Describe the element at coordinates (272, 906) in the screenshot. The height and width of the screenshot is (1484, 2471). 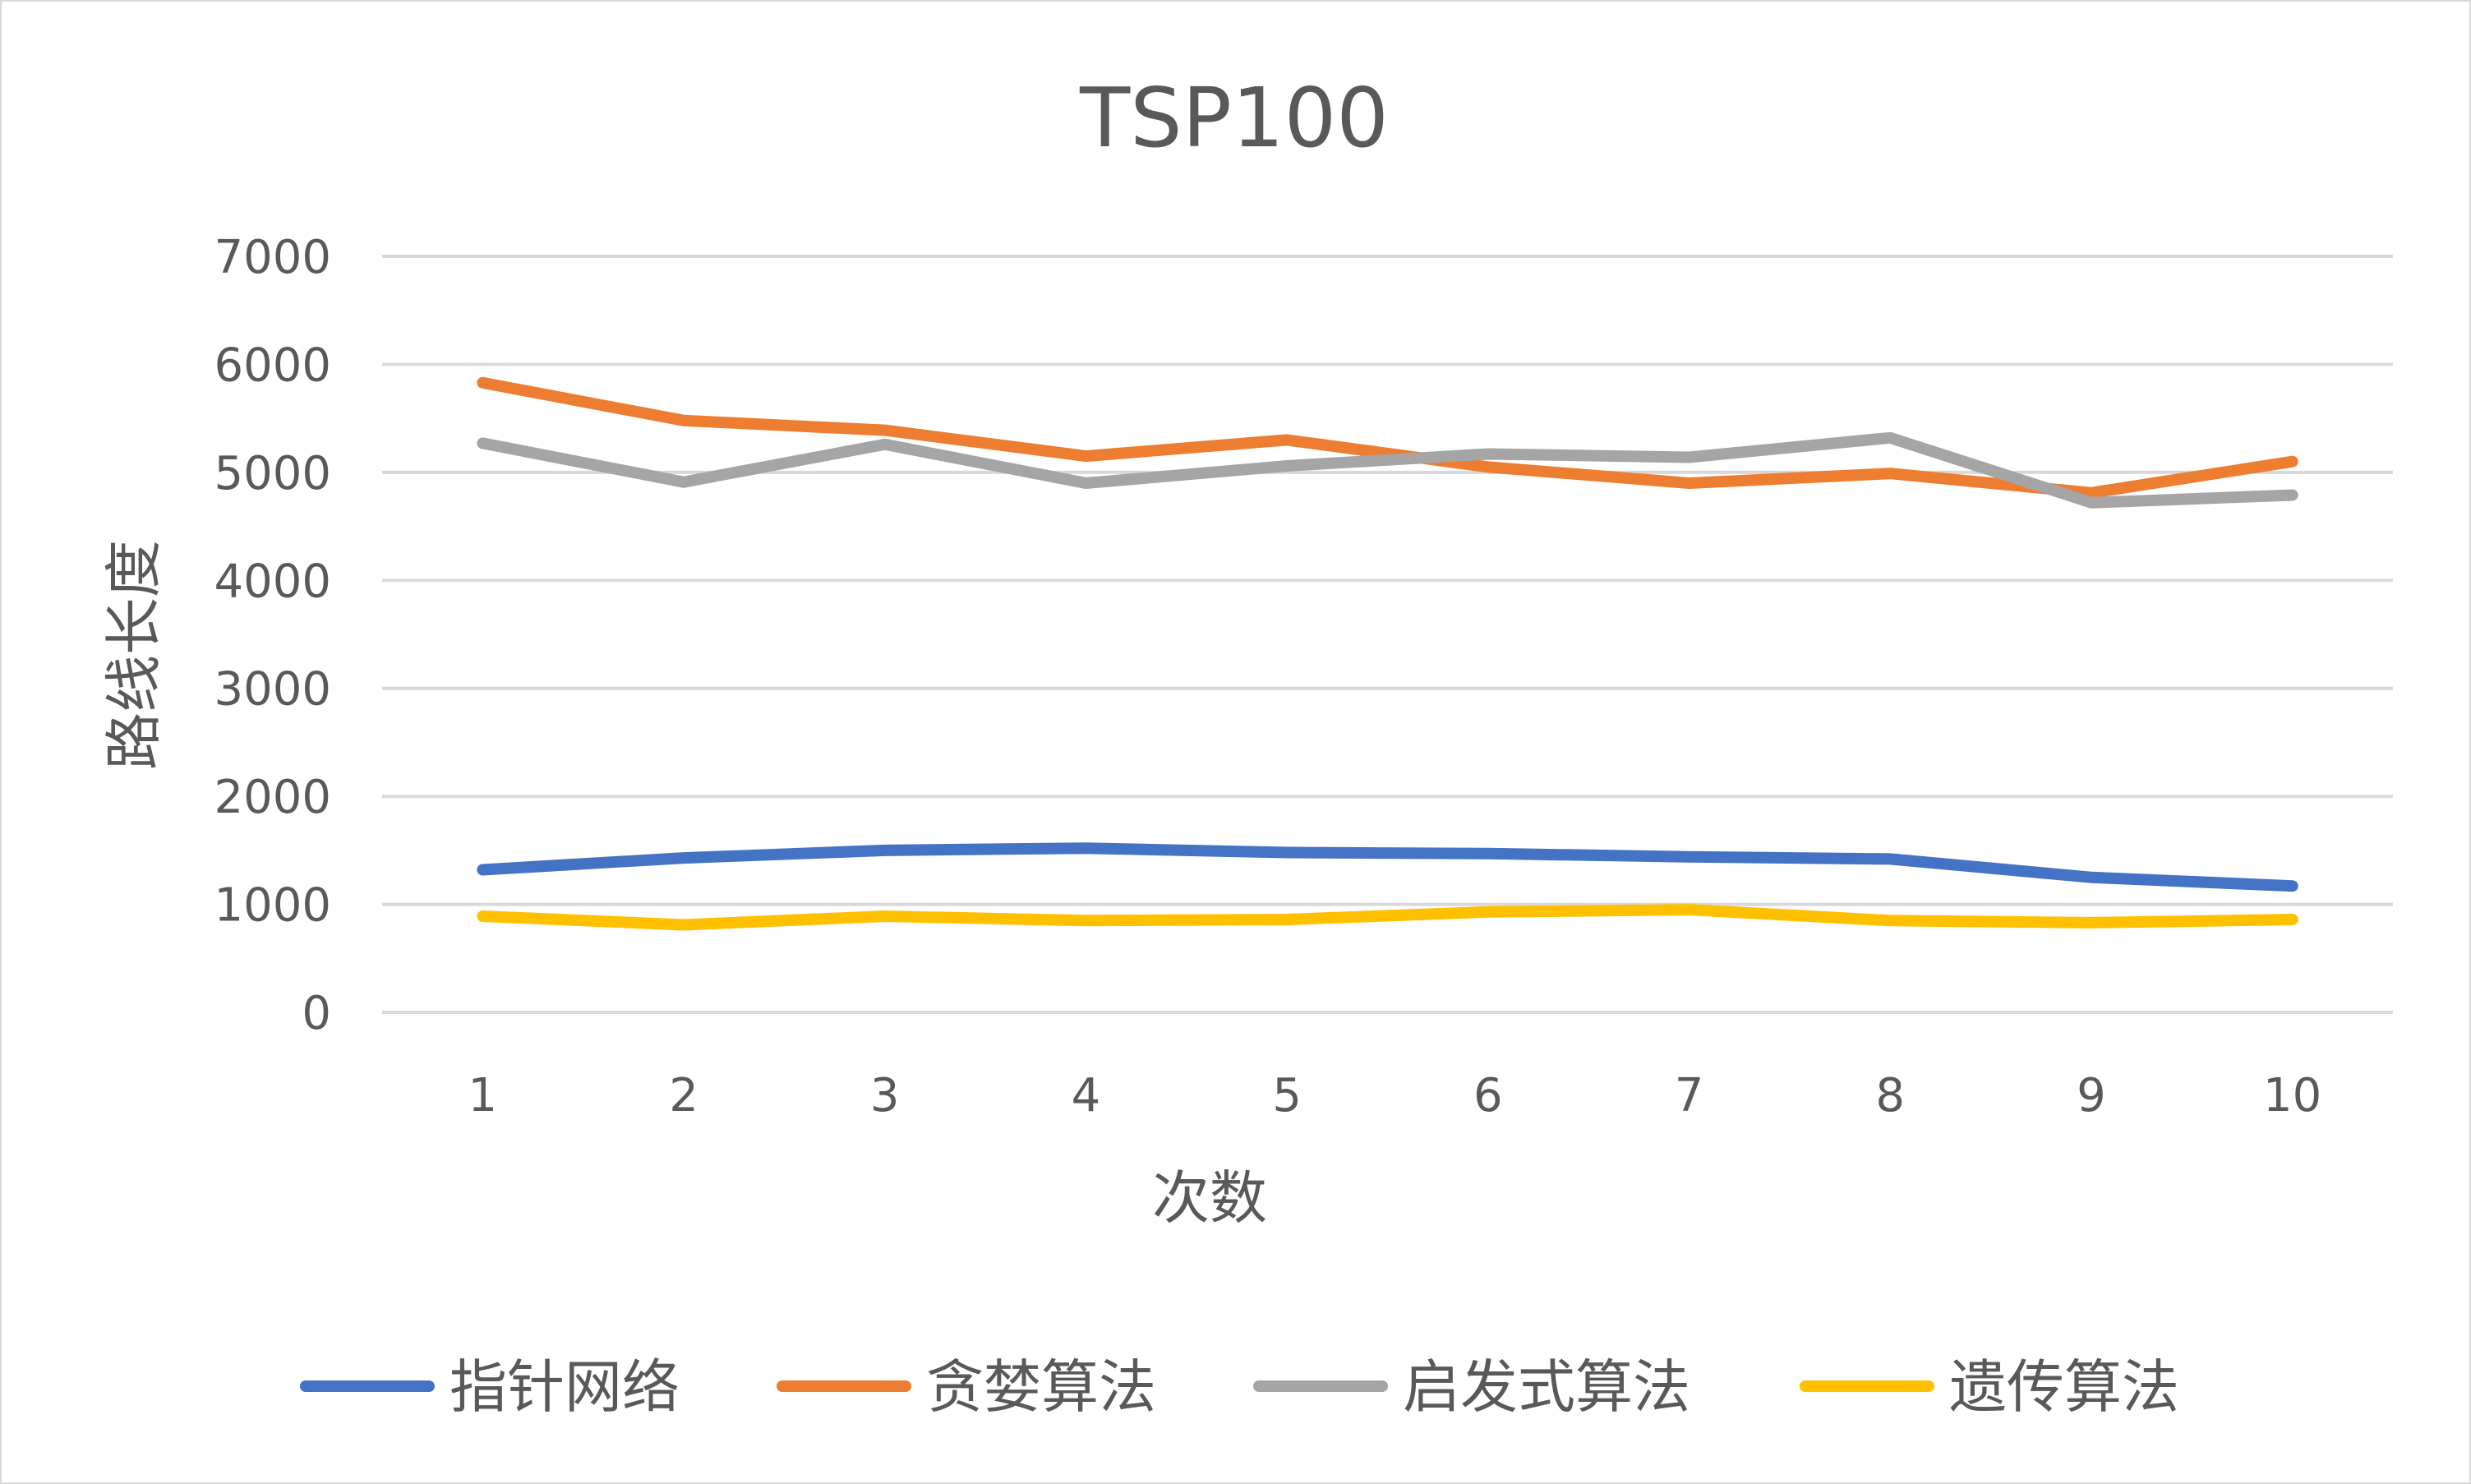
I see `y-tick-label: 1000` at that location.